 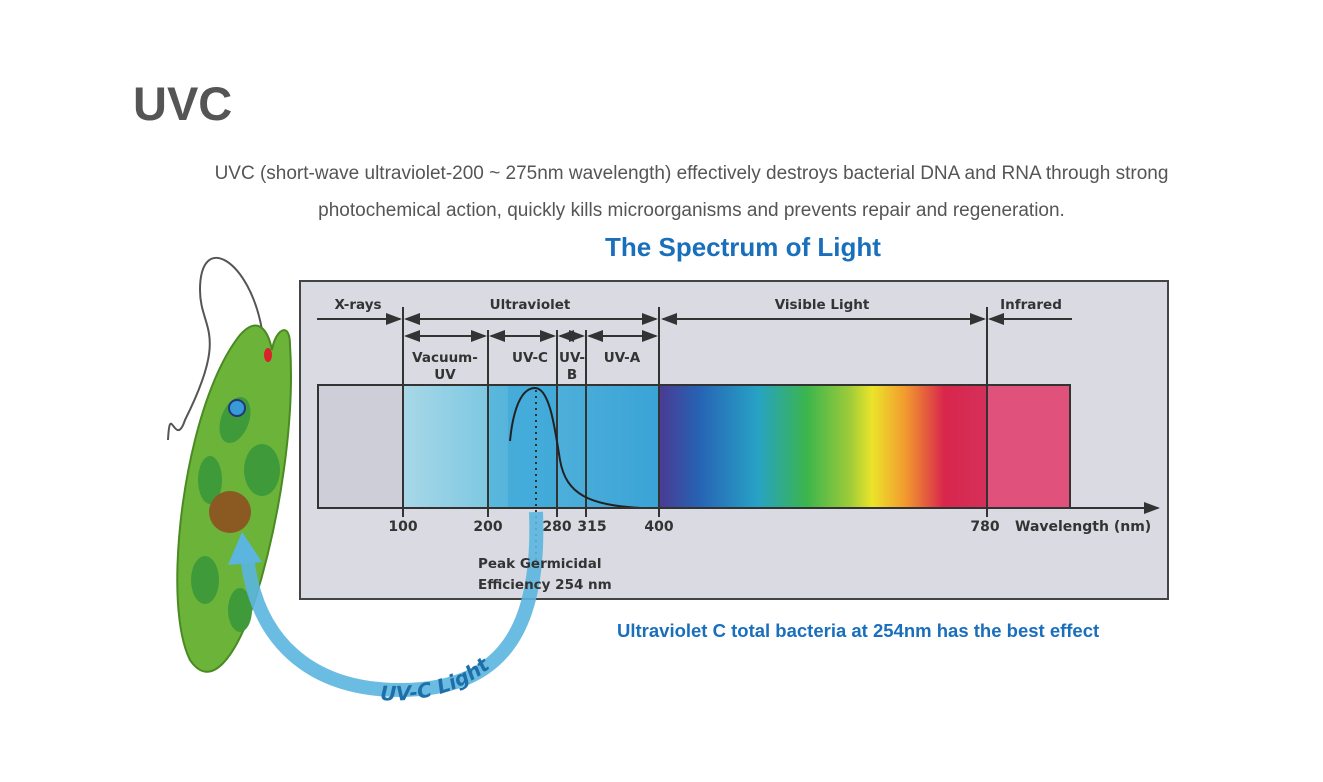 What do you see at coordinates (530, 358) in the screenshot?
I see `subband-uvc: UV-C` at bounding box center [530, 358].